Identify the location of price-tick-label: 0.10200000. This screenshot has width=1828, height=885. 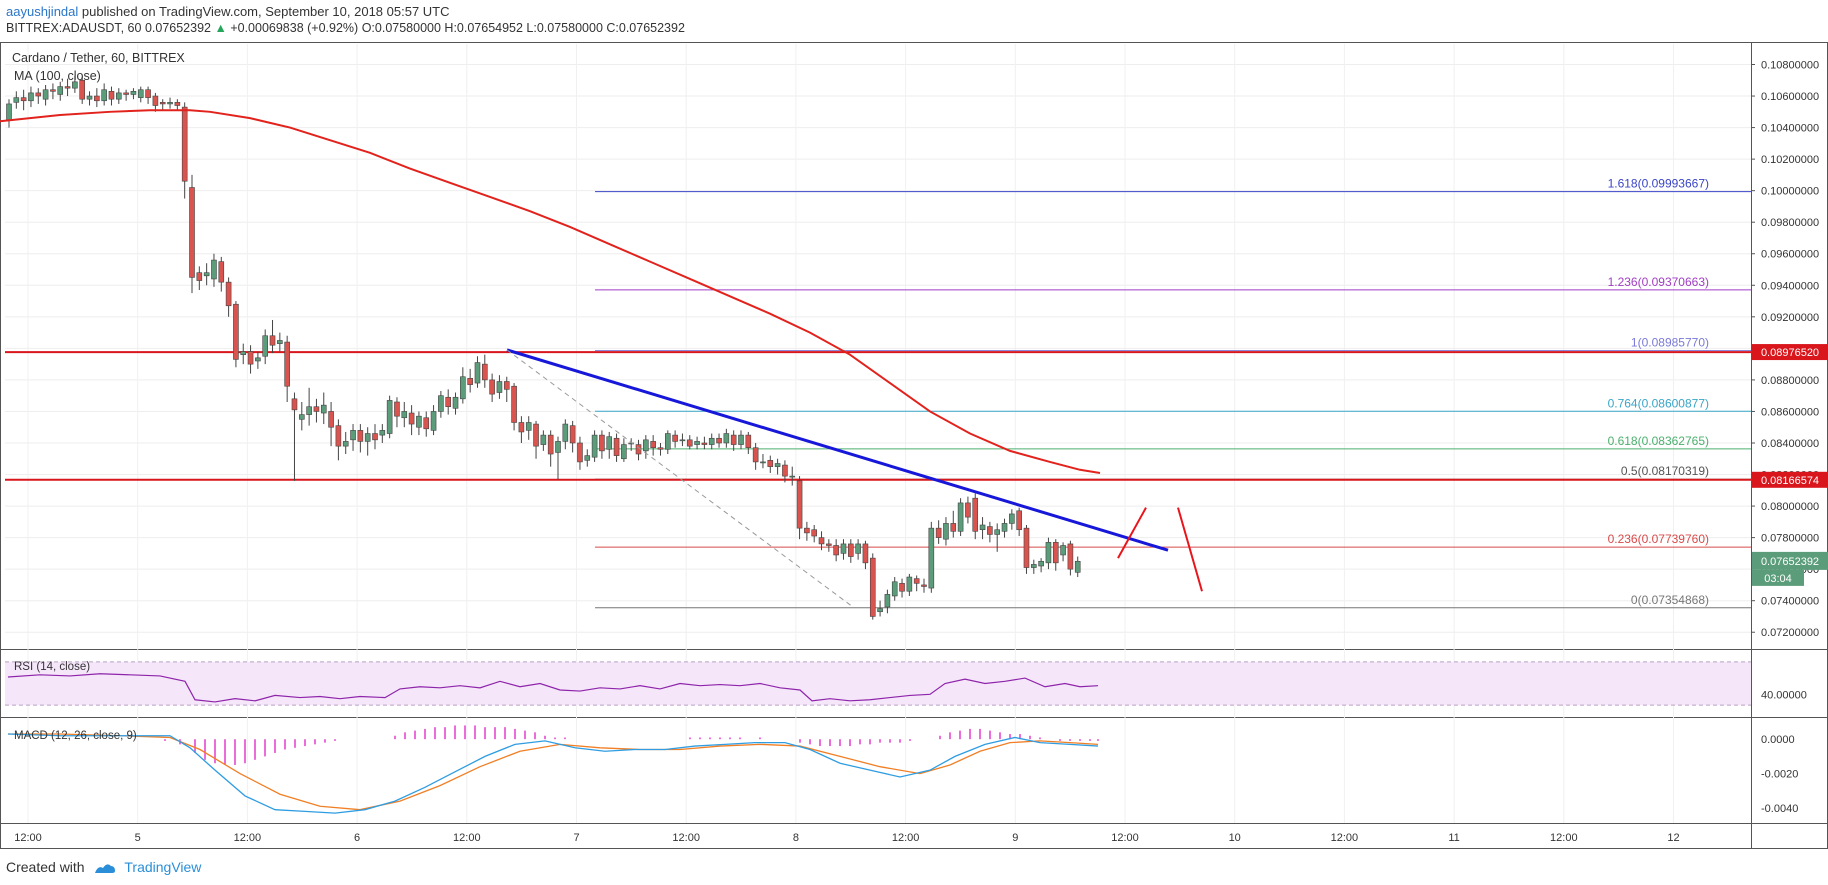
(1790, 160).